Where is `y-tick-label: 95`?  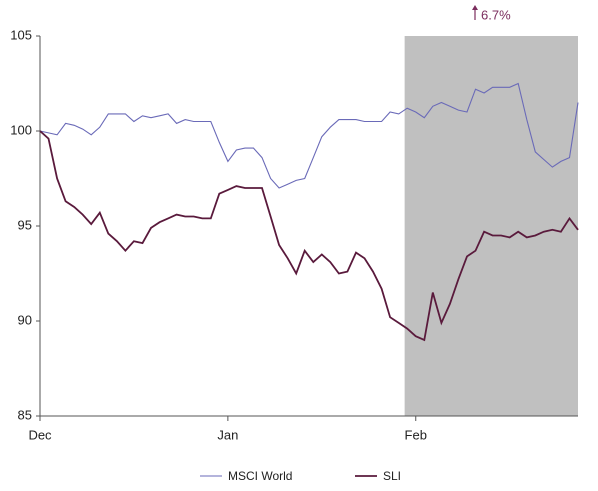 y-tick-label: 95 is located at coordinates (25, 224).